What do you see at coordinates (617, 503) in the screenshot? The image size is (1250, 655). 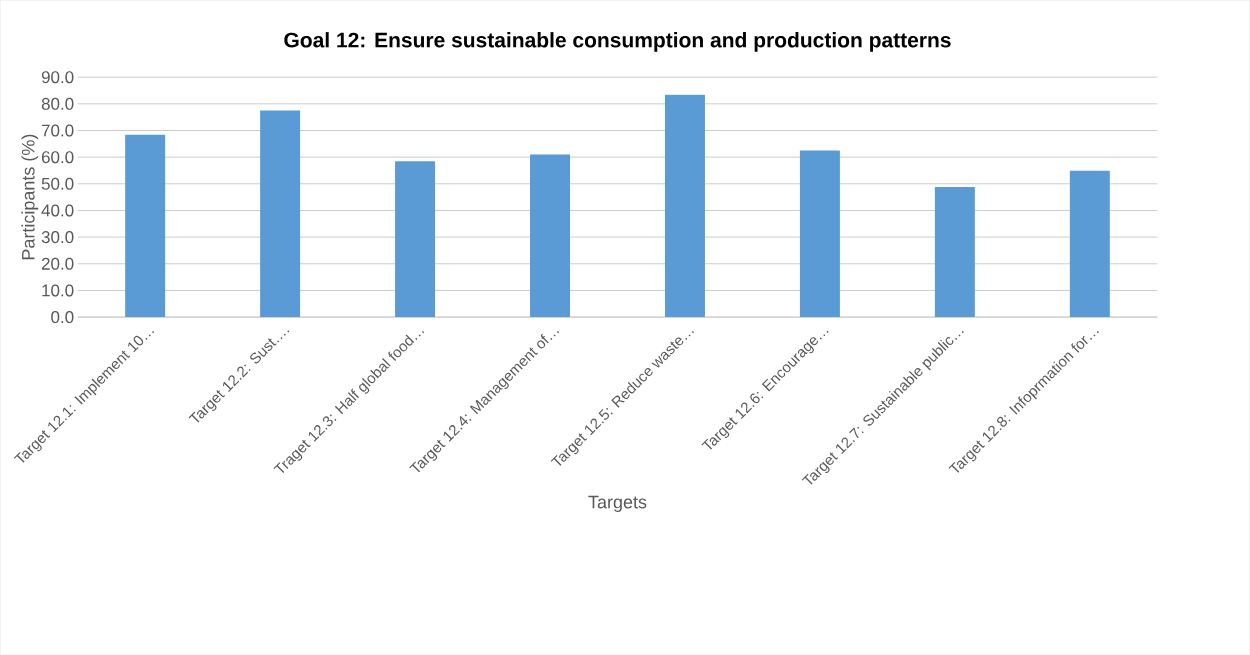 I see `x-axis-title: Targets` at bounding box center [617, 503].